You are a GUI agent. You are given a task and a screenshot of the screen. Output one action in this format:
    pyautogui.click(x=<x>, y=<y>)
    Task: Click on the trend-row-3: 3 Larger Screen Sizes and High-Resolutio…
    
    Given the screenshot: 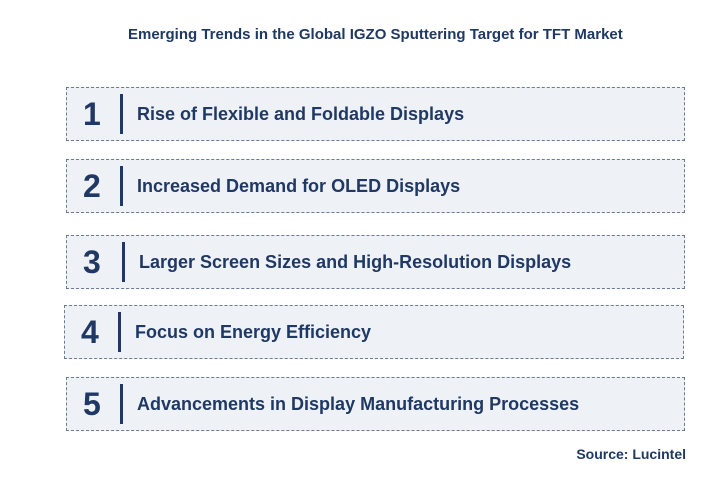 What is the action you would take?
    pyautogui.click(x=375, y=262)
    